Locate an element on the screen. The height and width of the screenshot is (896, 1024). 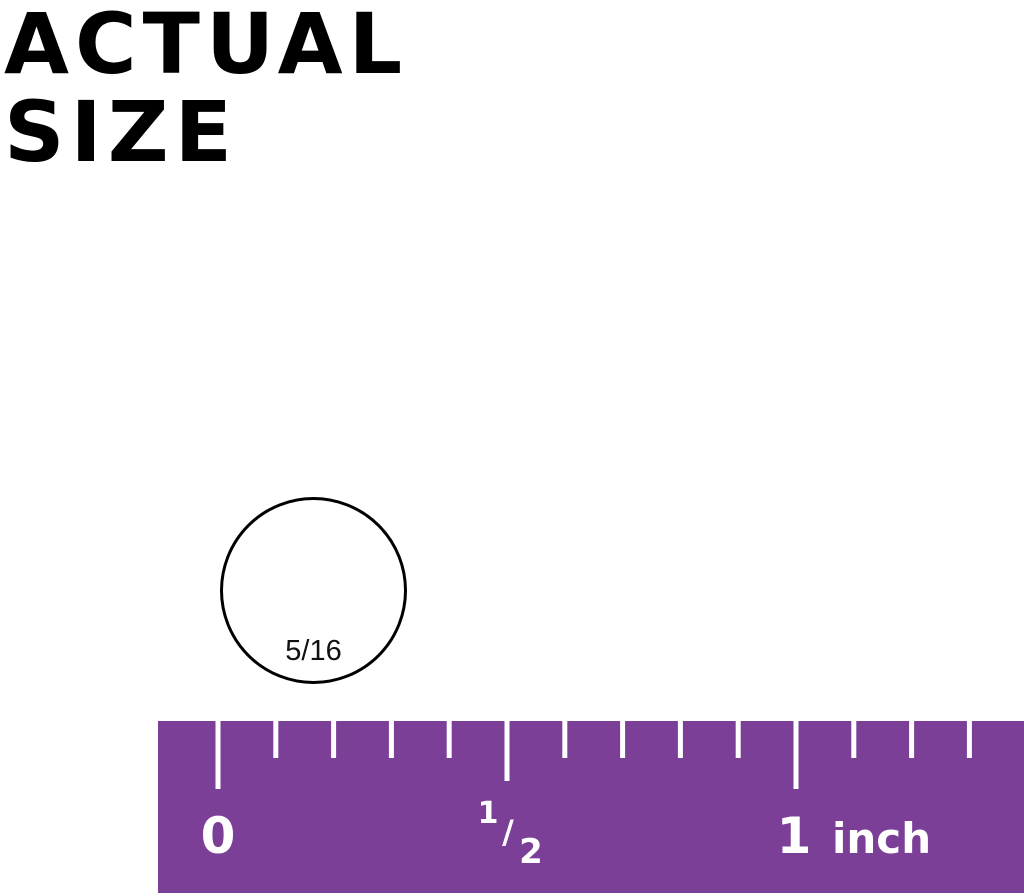
title-line-2: SIZE is located at coordinates (121, 132).